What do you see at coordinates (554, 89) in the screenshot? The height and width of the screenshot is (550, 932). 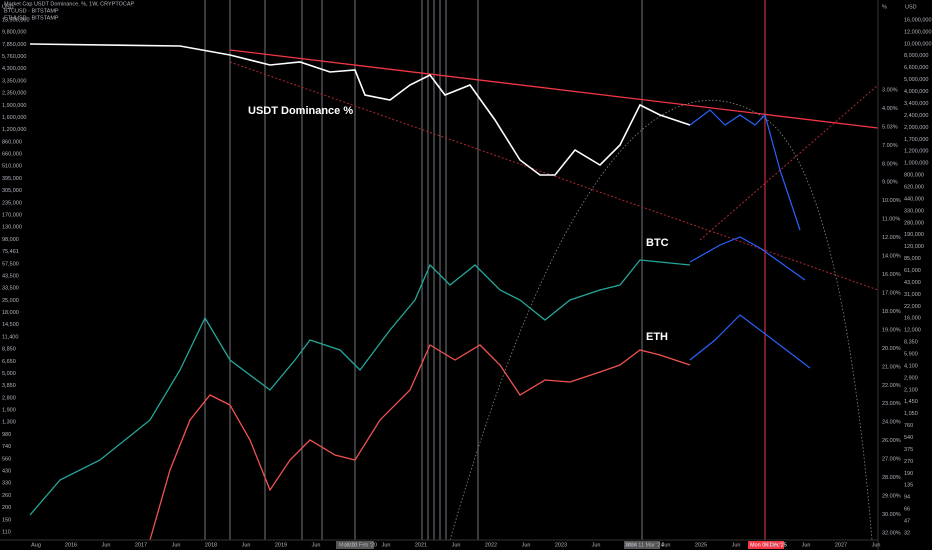 I see `trendline` at bounding box center [554, 89].